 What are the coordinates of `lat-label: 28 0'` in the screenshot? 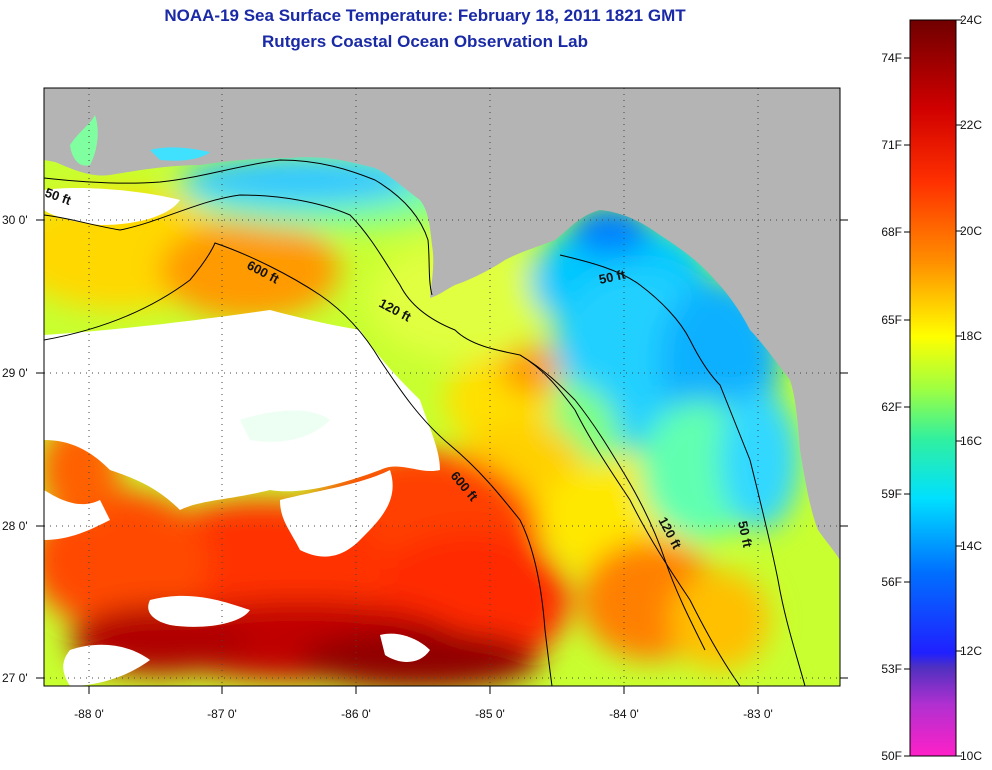 It's located at (15, 526).